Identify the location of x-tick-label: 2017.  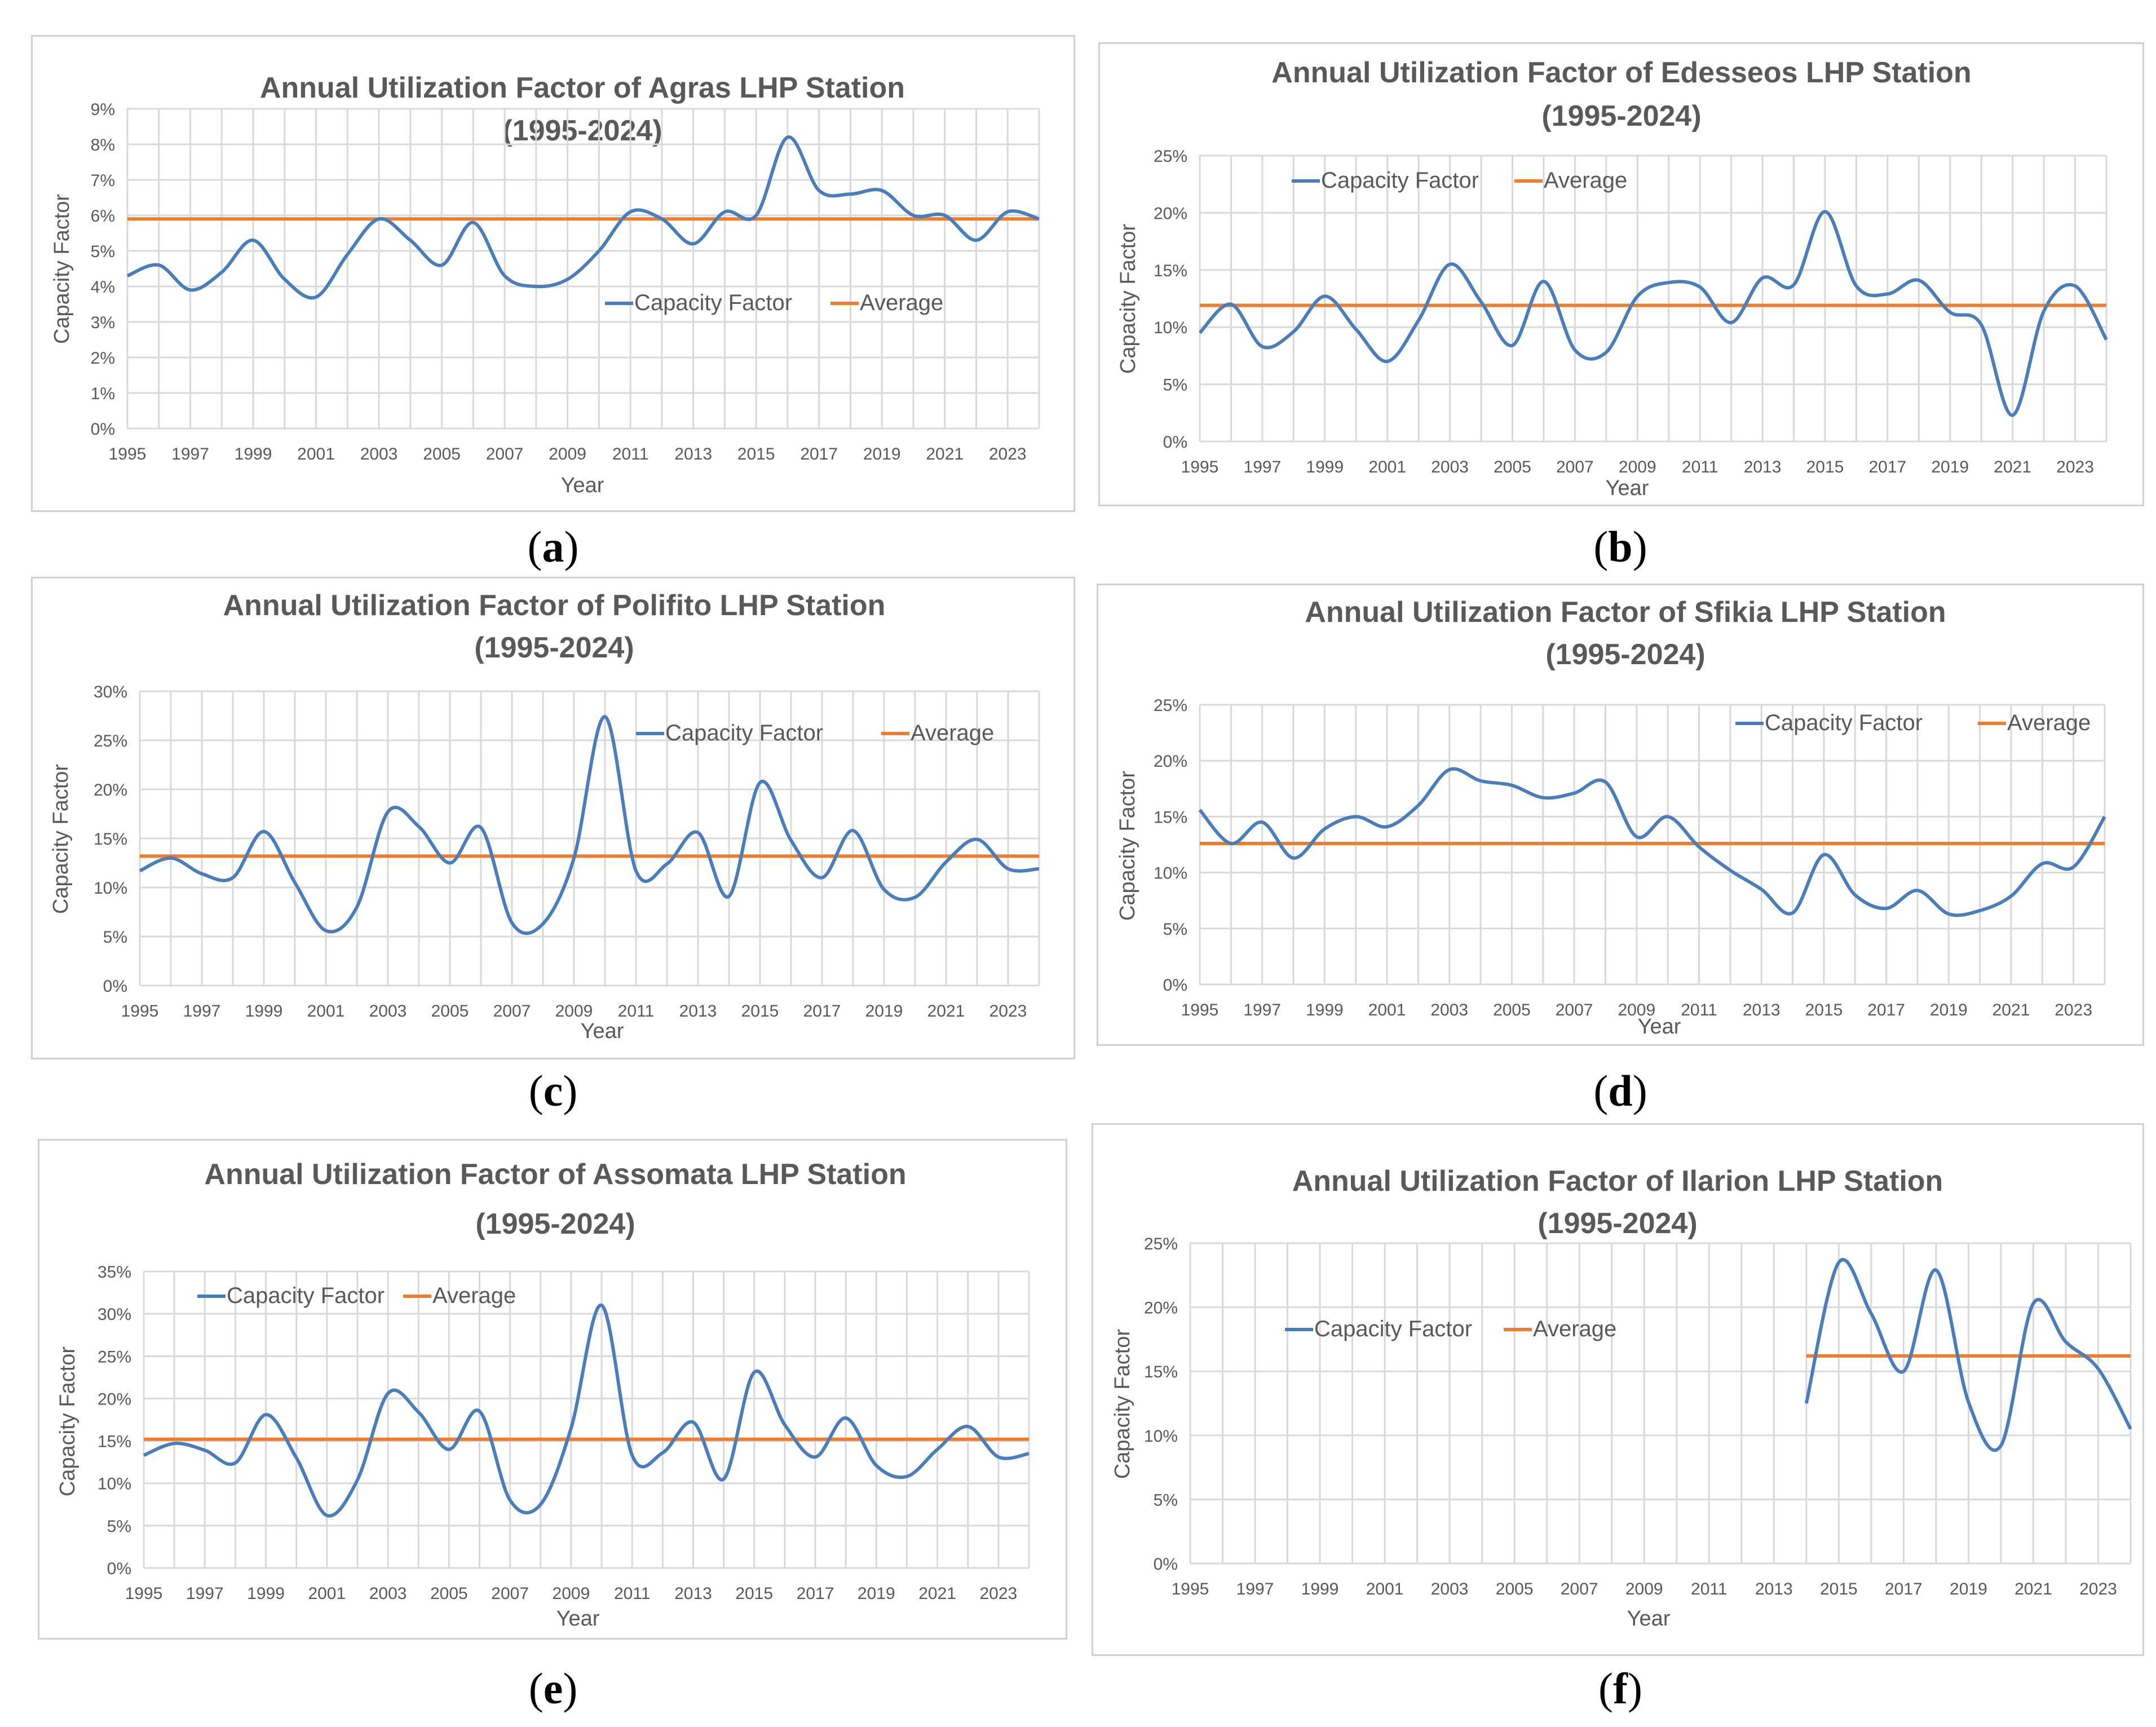
(1904, 1589).